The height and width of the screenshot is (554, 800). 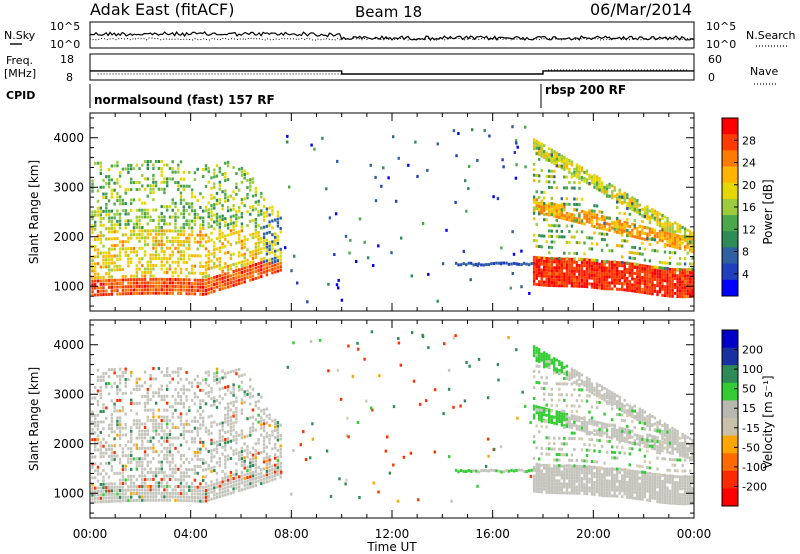 What do you see at coordinates (764, 71) in the screenshot?
I see `nave-label: Nave` at bounding box center [764, 71].